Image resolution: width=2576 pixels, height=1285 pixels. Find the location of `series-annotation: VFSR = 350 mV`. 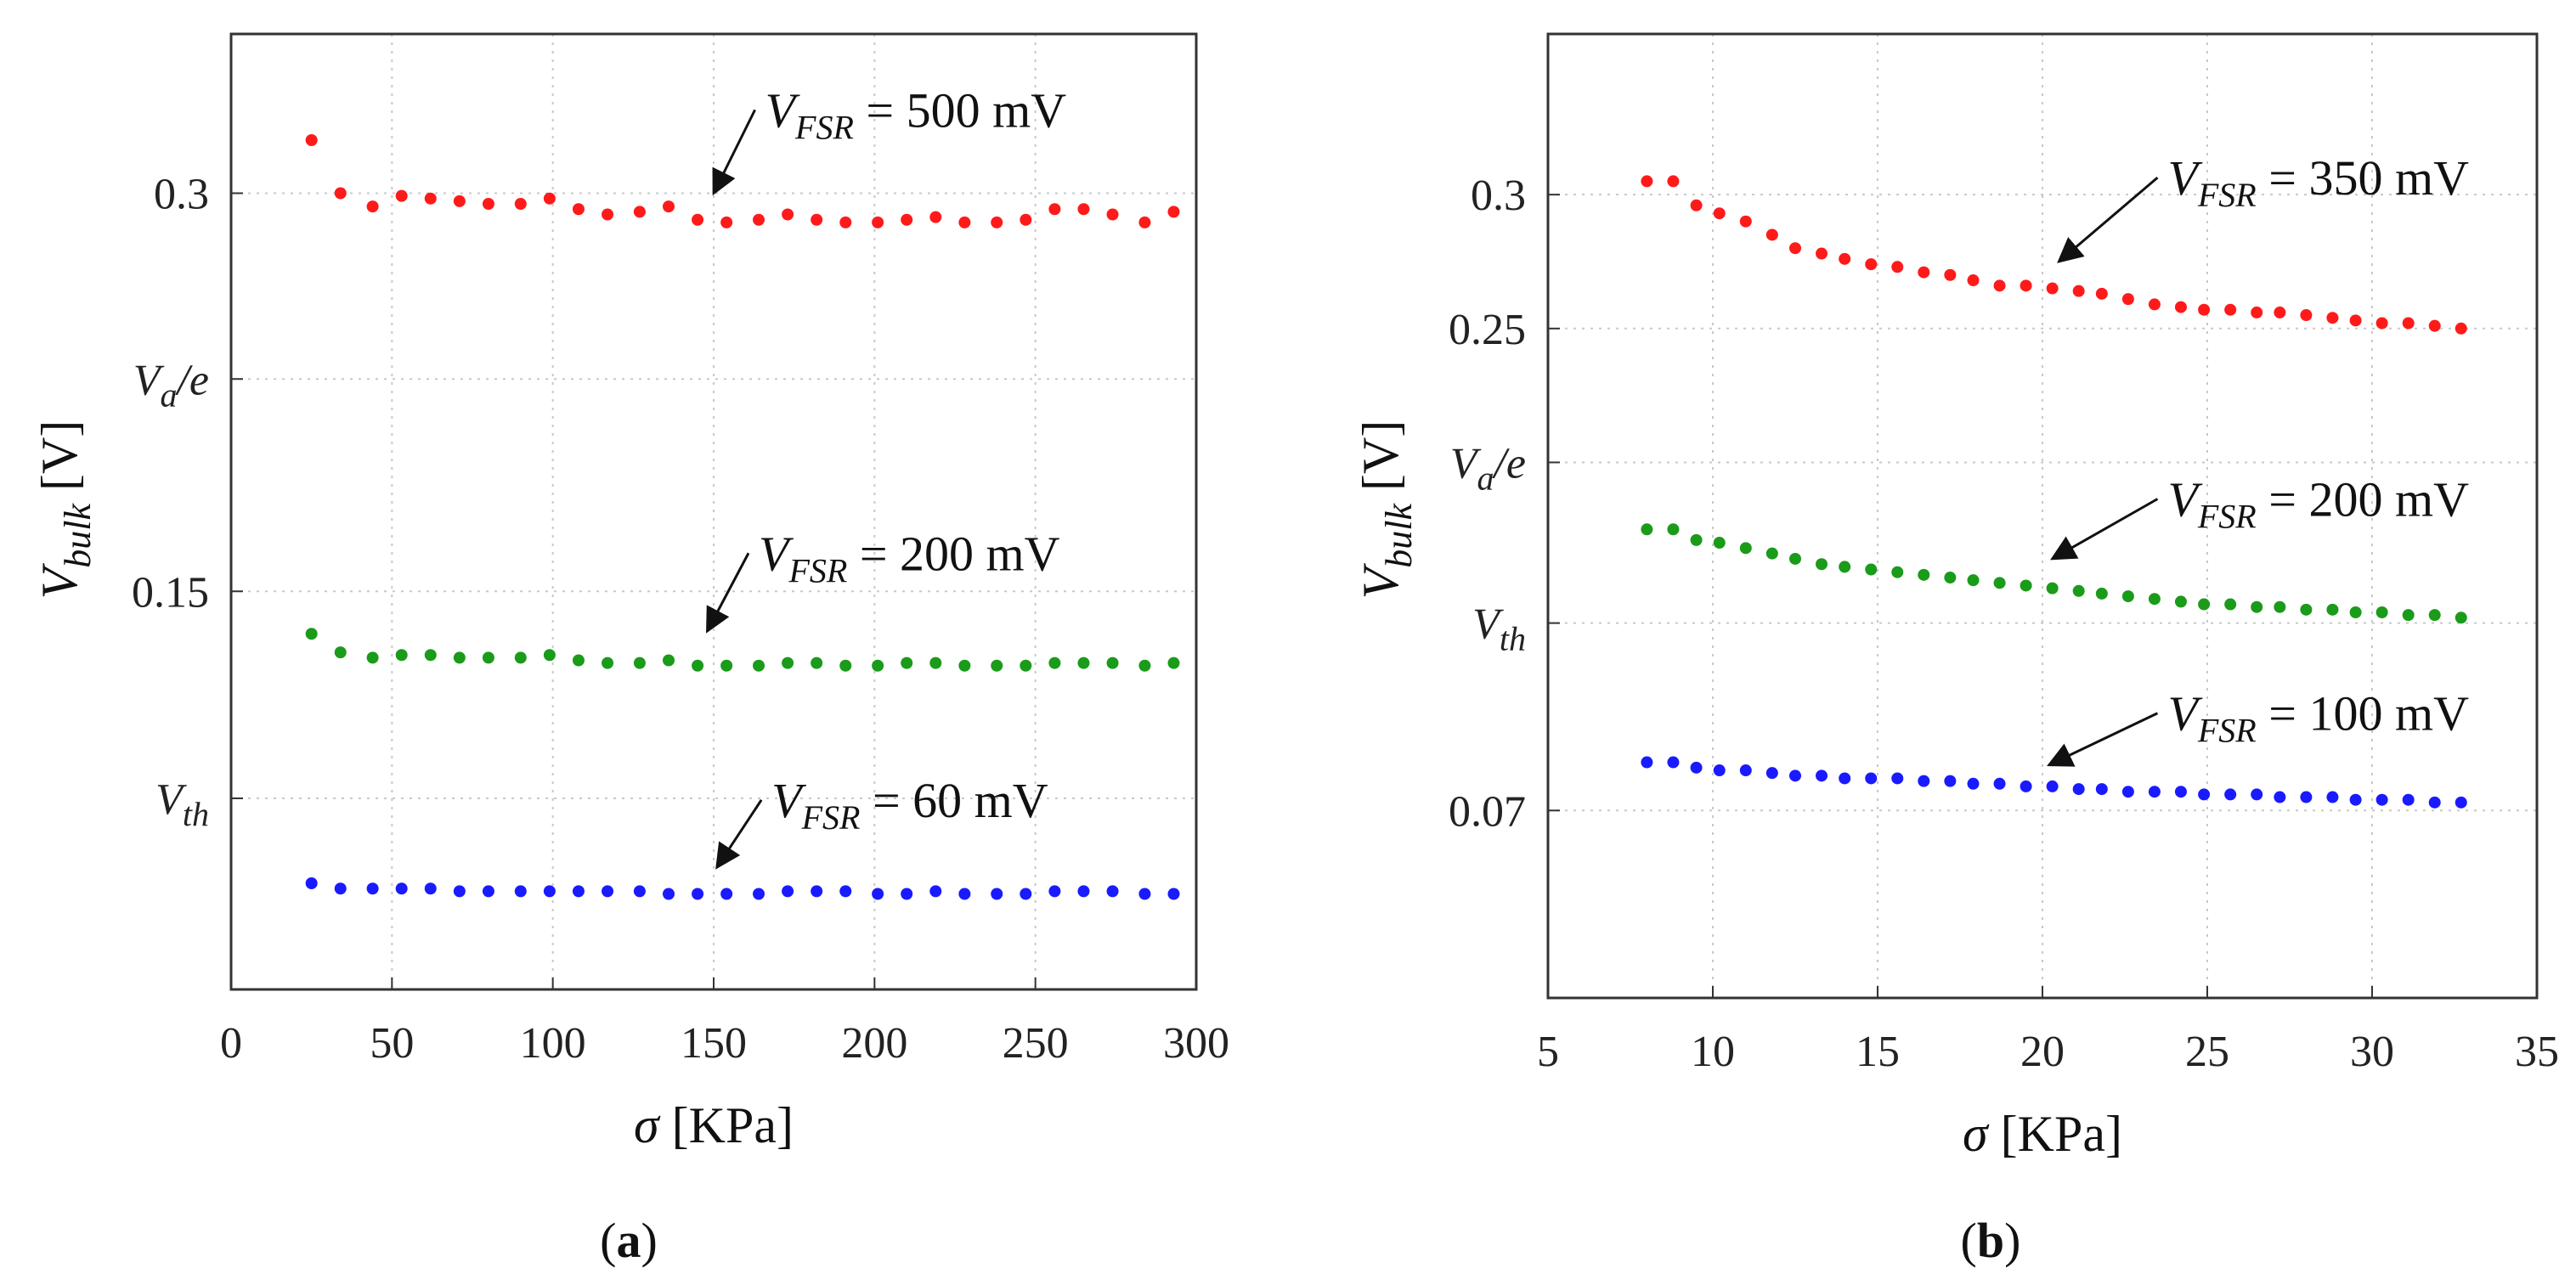

series-annotation: VFSR = 350 mV is located at coordinates (2318, 182).